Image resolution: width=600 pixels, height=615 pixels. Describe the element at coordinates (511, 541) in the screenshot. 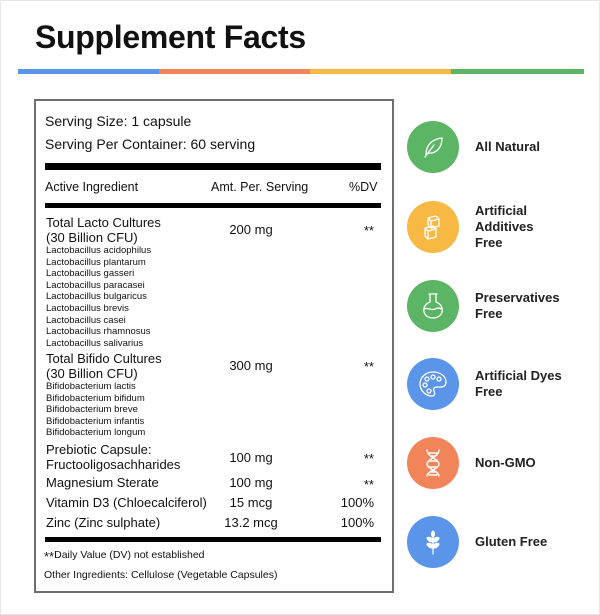

I see `badge-label: Gluten Free` at that location.